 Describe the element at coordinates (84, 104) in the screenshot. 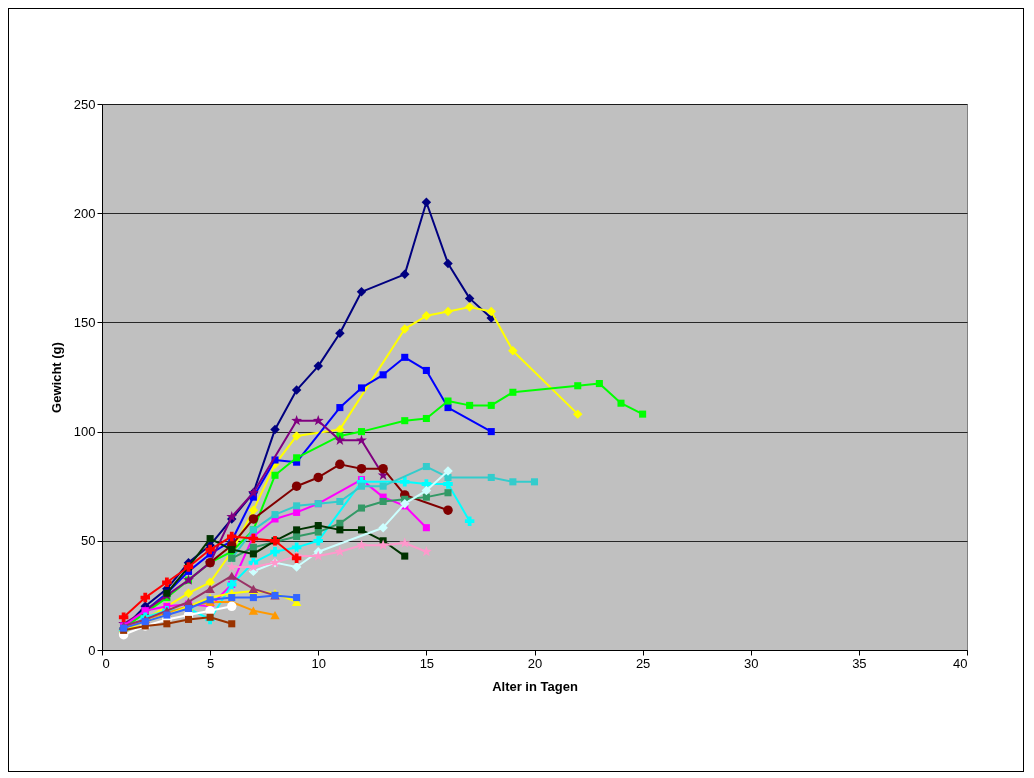

I see `y-tick-label: 250` at that location.